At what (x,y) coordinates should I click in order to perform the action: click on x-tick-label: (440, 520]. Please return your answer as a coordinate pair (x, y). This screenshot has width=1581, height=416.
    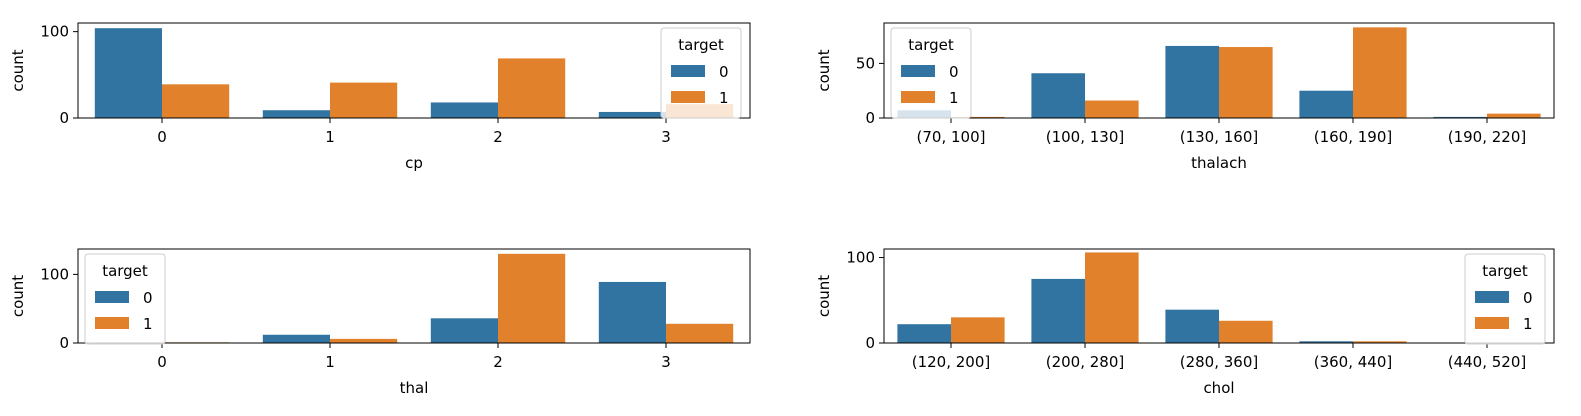
    Looking at the image, I should click on (1487, 362).